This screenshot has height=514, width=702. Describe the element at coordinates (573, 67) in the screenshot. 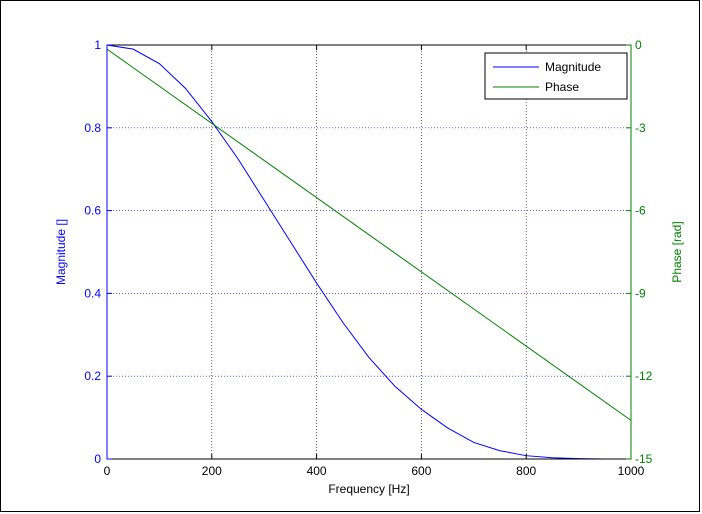

I see `legend-magnitude-label: Magnitude` at that location.